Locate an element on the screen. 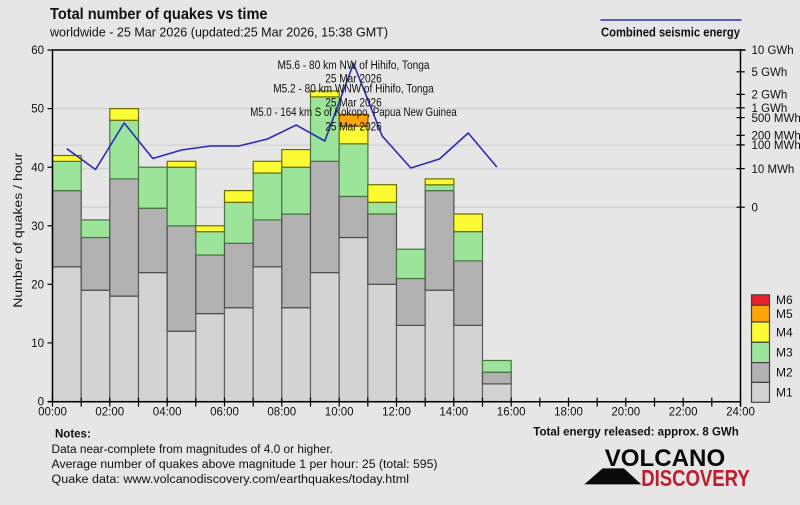 Image resolution: width=800 pixels, height=505 pixels. svg-text: 500 MWh is located at coordinates (776, 119).